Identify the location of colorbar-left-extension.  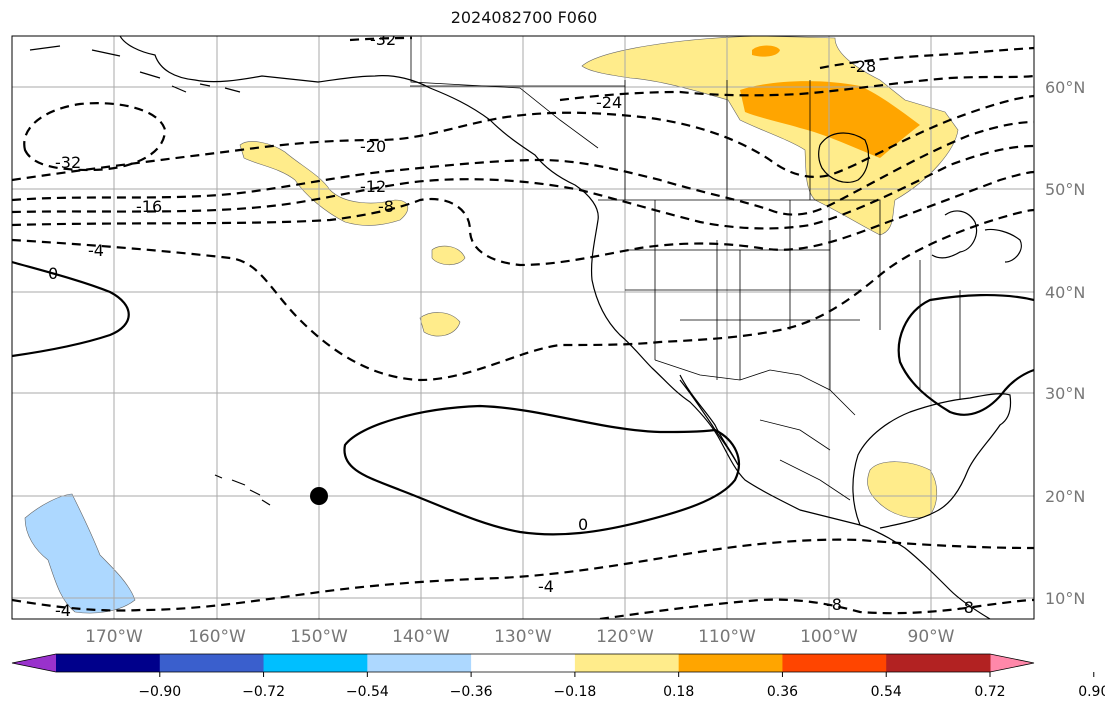
(34, 663).